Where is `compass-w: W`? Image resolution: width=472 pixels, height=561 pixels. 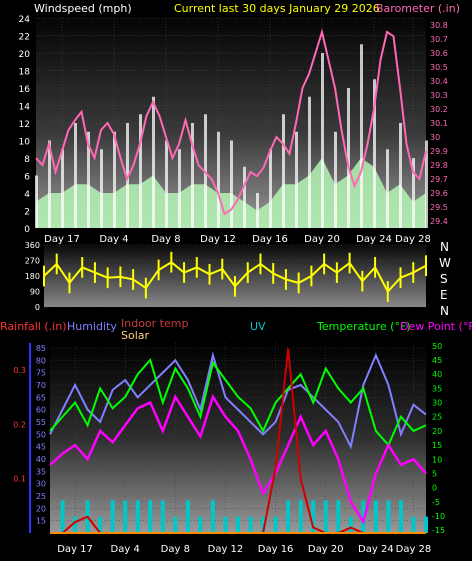
compass-w: W is located at coordinates (445, 263).